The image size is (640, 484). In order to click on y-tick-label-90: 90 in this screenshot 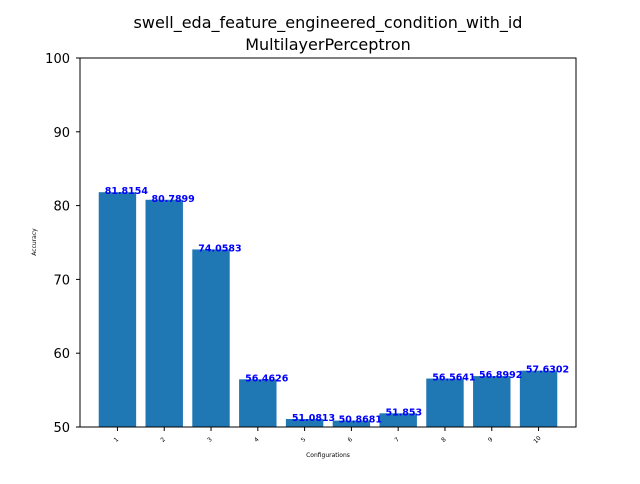, I will do `click(61, 133)`.